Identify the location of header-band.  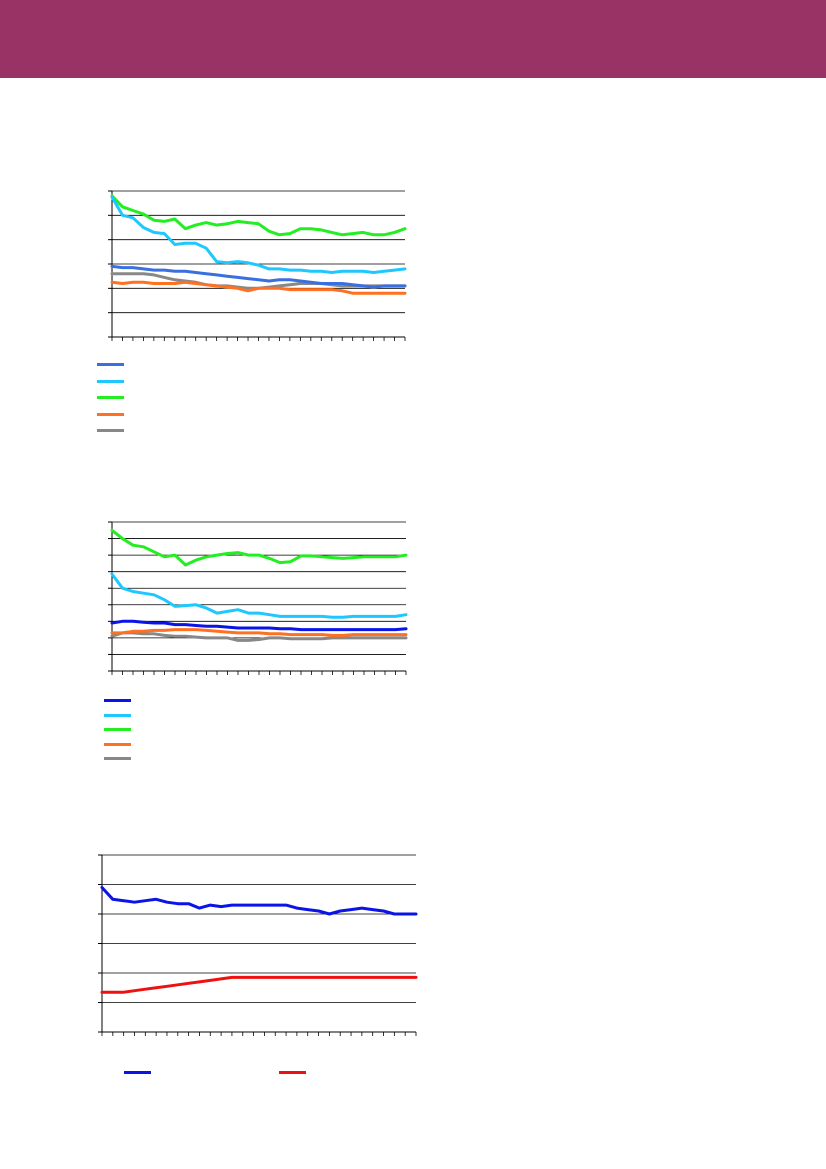
(413, 39).